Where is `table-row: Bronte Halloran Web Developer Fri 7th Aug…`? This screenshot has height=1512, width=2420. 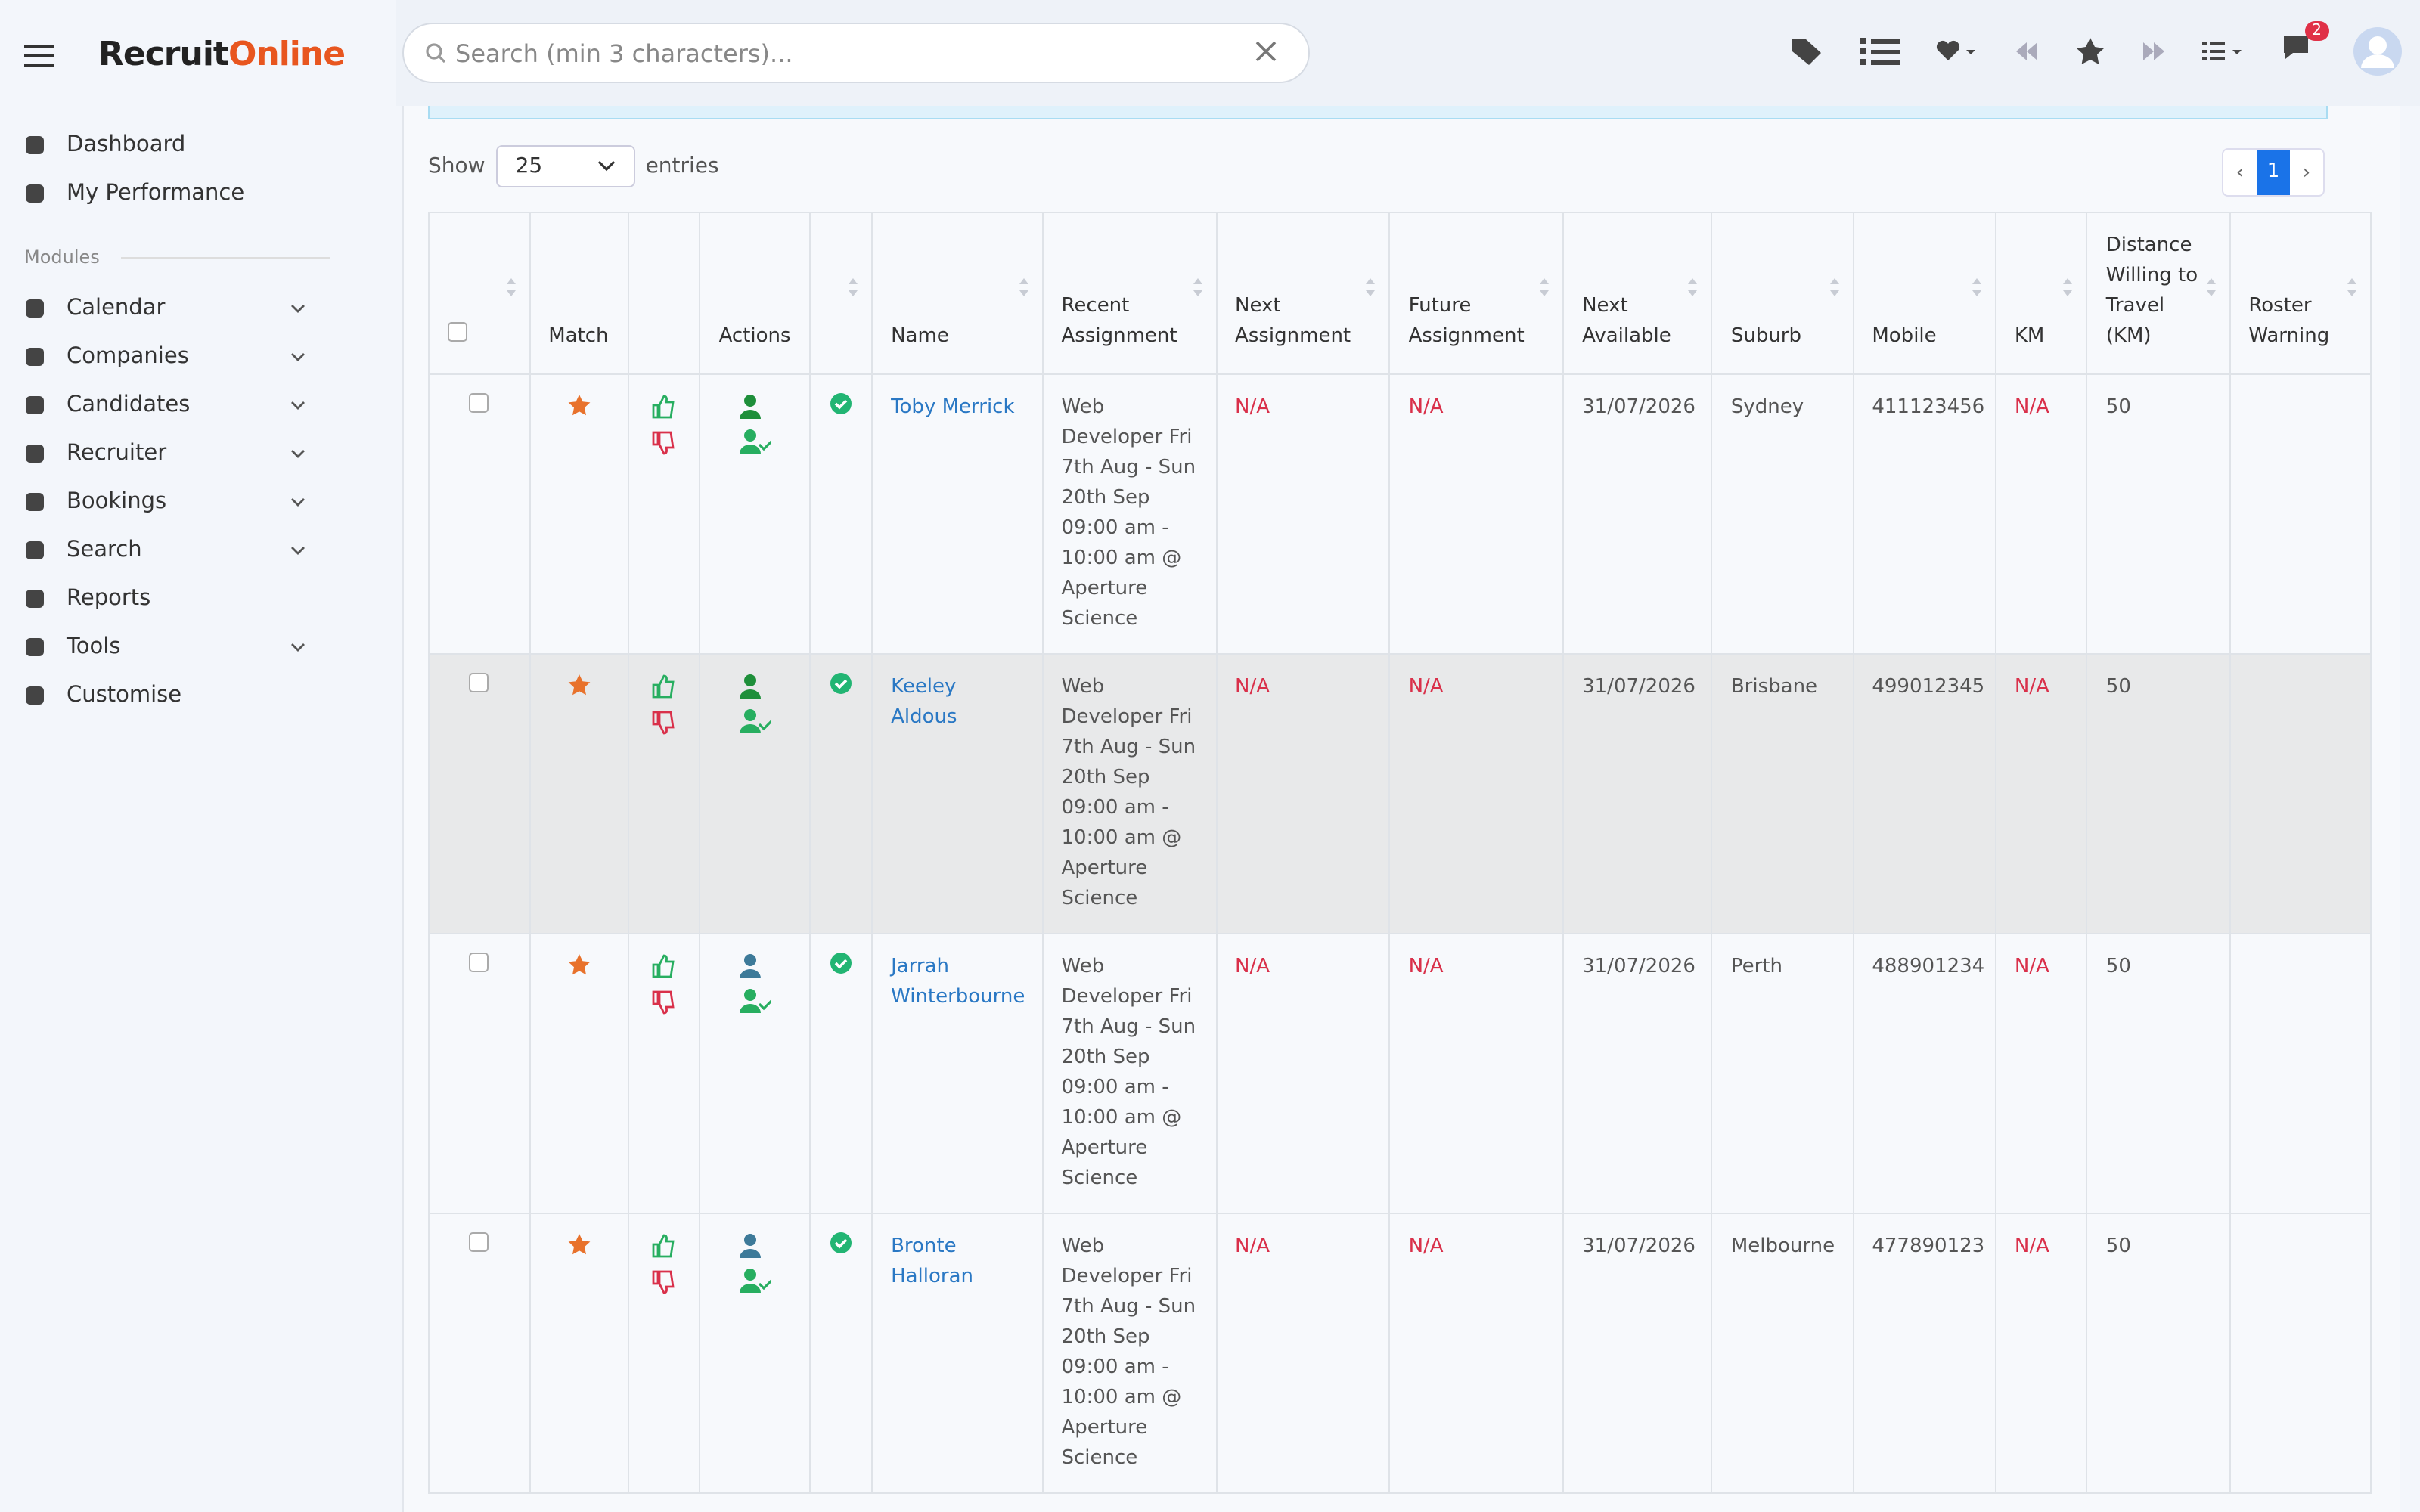
table-row: Bronte Halloran Web Developer Fri 7th Aug… is located at coordinates (1400, 1353).